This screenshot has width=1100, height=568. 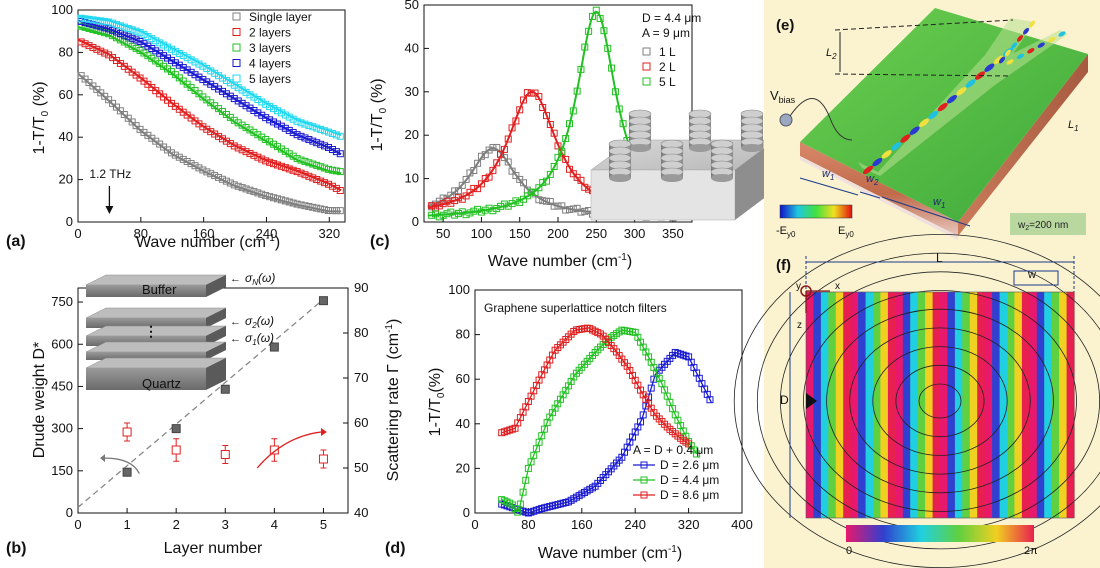 I want to click on x-tick-label: 240, so click(x=267, y=233).